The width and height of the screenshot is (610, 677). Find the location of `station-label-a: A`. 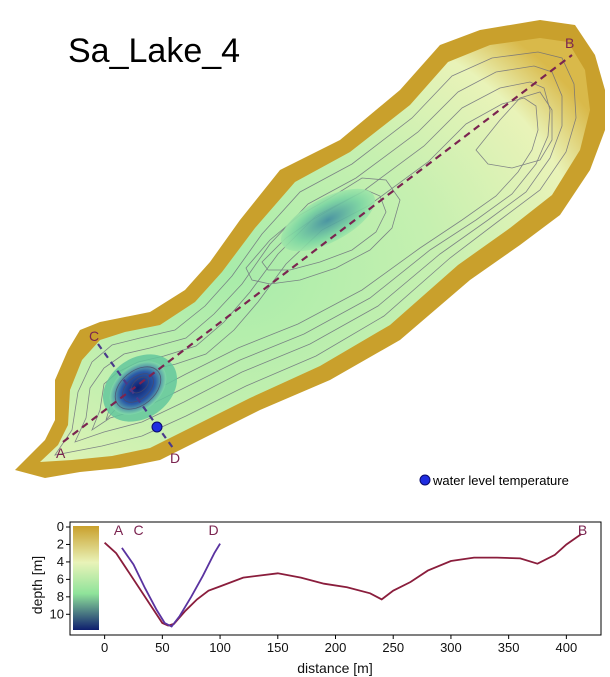

station-label-a: A is located at coordinates (61, 453).